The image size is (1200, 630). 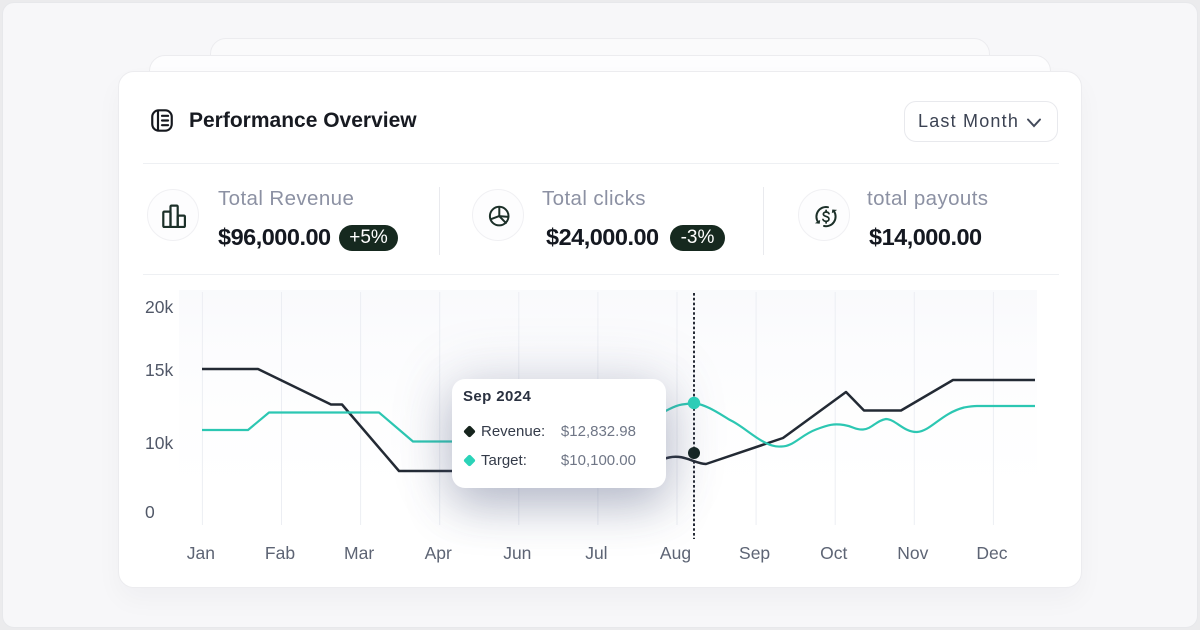 What do you see at coordinates (517, 553) in the screenshot?
I see `svg-text: Jun` at bounding box center [517, 553].